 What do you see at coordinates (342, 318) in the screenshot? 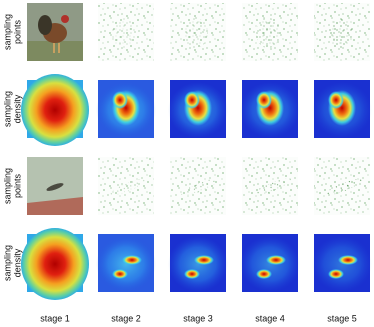
I see `column-label: stage 5` at bounding box center [342, 318].